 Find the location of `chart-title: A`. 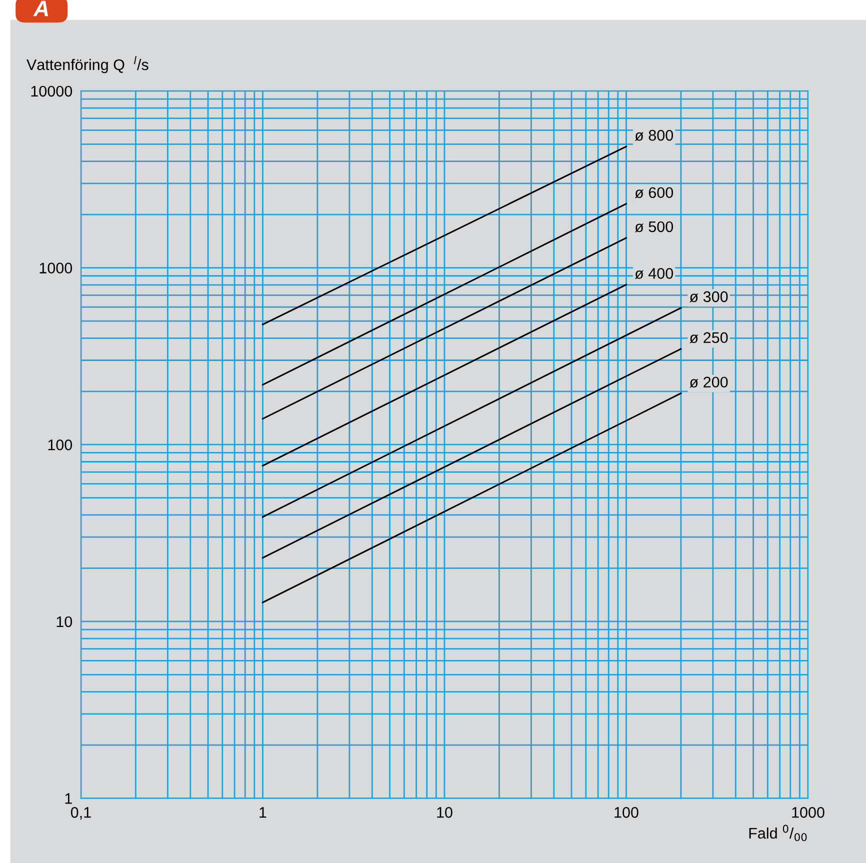

chart-title: A is located at coordinates (40, 8).